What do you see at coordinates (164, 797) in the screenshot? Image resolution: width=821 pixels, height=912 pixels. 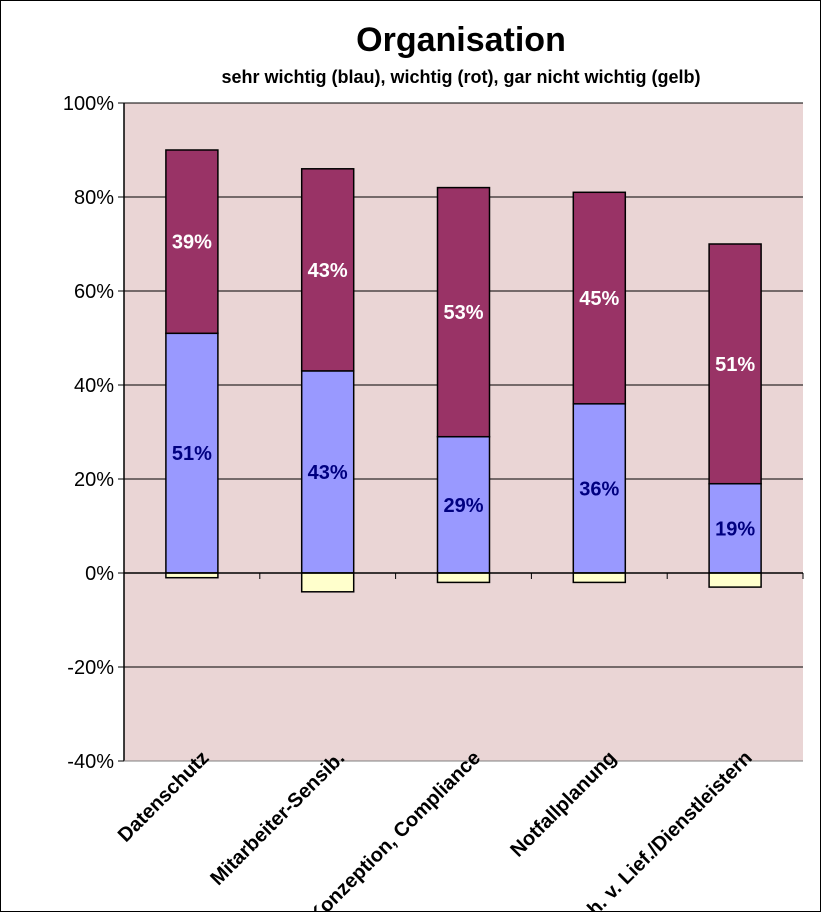 I see `x-tick-label: Datenschutz` at bounding box center [164, 797].